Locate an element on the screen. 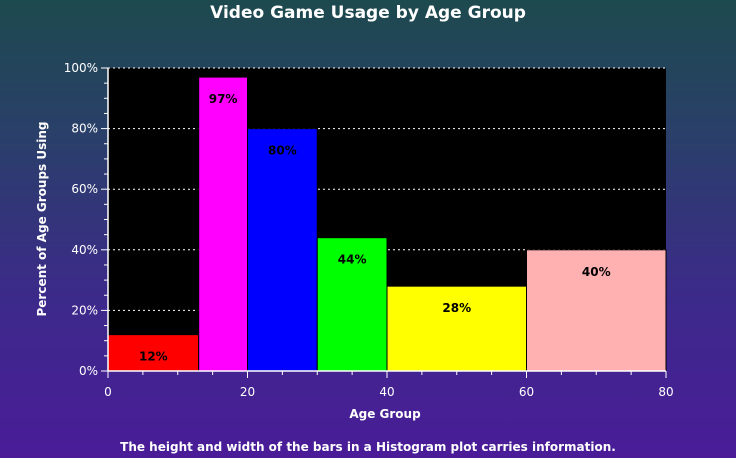 This screenshot has height=458, width=736. x-tick-label: 40 is located at coordinates (386, 392).